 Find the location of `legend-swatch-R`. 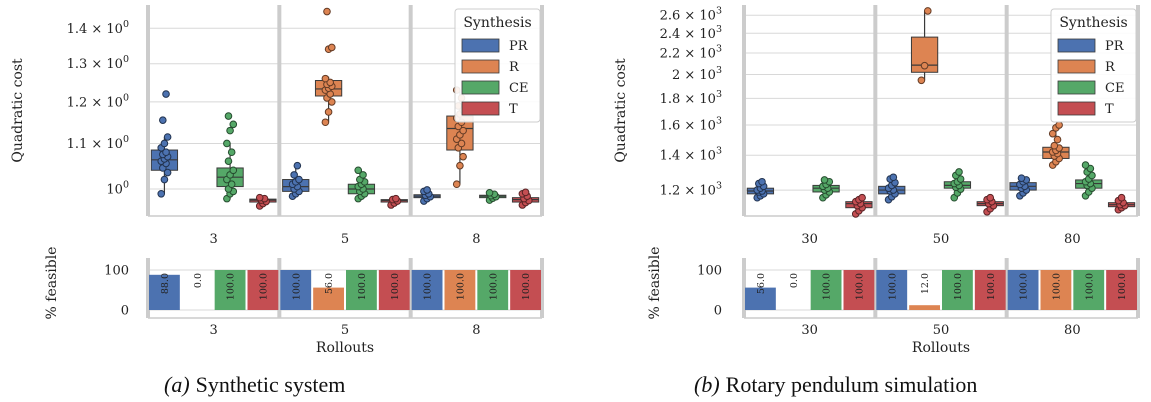

legend-swatch-R is located at coordinates (1076, 66).